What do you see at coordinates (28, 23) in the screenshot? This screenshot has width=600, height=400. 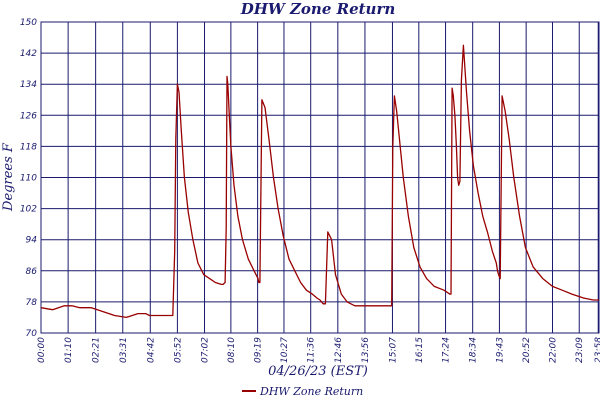 I see `y-tick-label: 150` at bounding box center [28, 23].